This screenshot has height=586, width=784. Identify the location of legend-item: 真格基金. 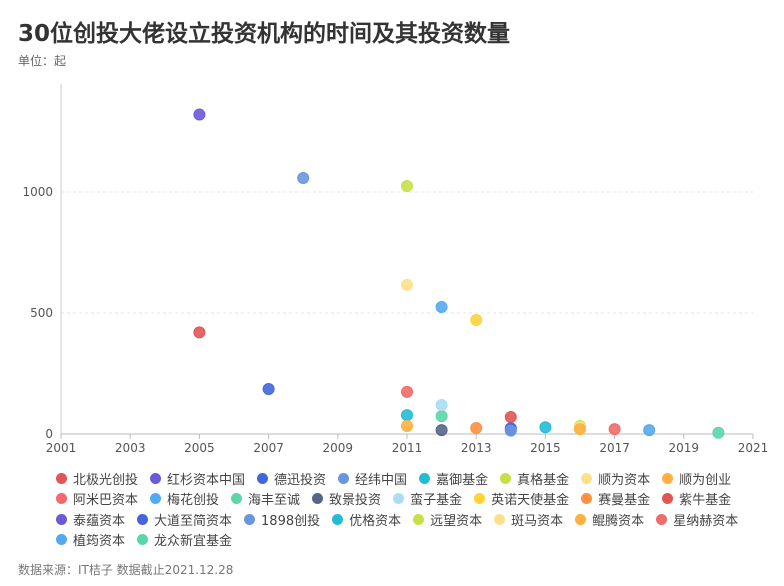
(534, 478).